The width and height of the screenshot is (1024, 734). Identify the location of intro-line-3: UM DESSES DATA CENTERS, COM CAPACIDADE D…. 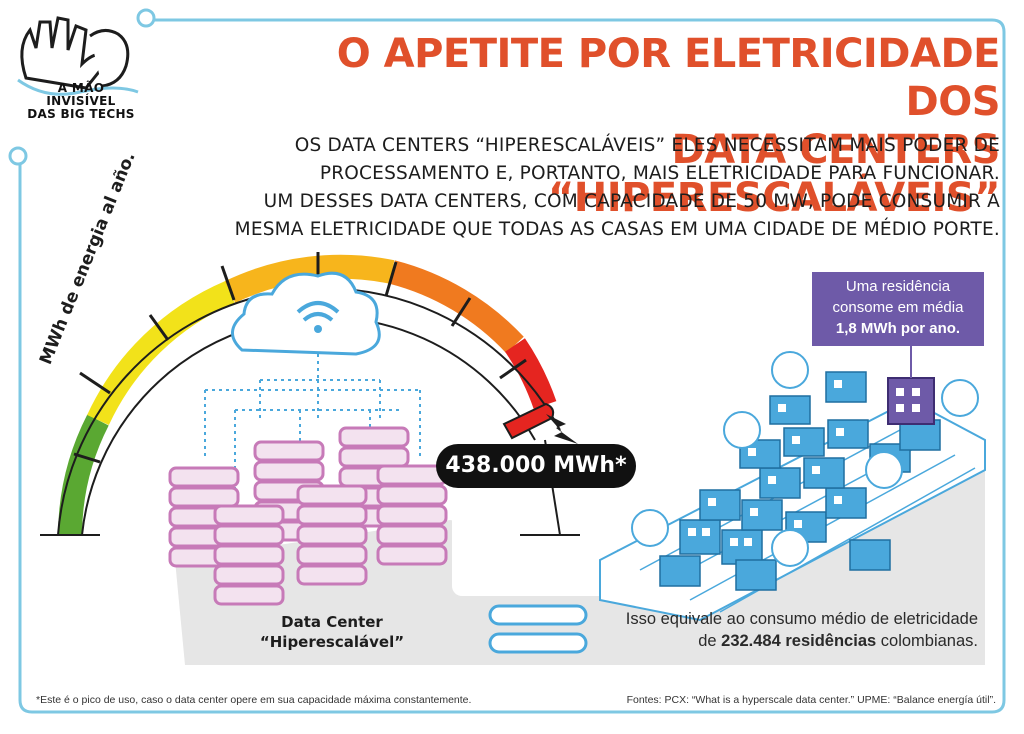
(631, 201).